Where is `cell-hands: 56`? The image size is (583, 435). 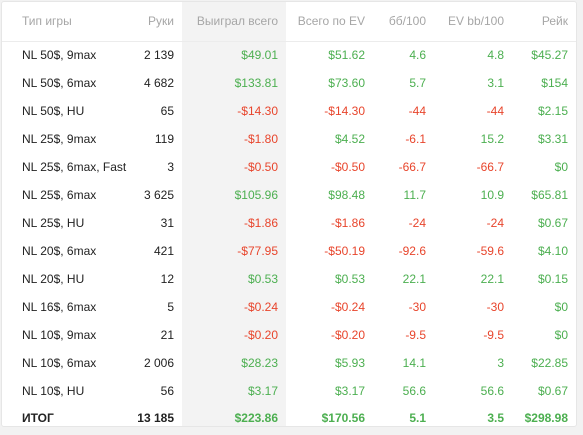 cell-hands: 56 is located at coordinates (167, 391).